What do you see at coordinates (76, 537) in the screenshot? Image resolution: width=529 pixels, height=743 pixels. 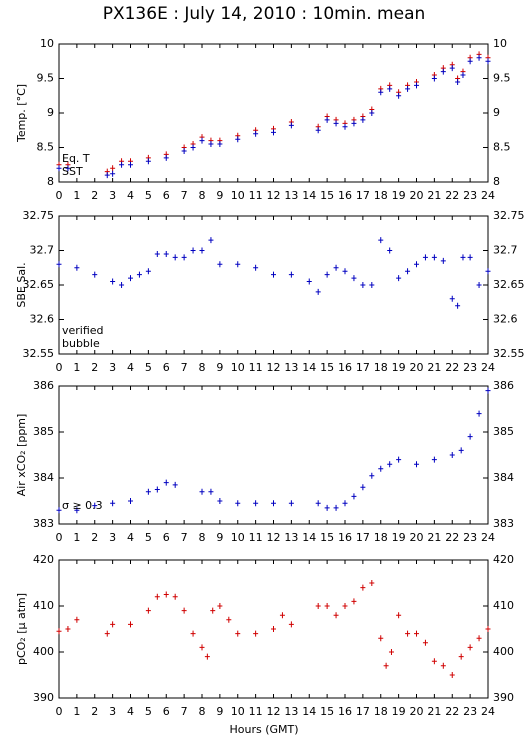 I see `x-tick-label: 1` at bounding box center [76, 537].